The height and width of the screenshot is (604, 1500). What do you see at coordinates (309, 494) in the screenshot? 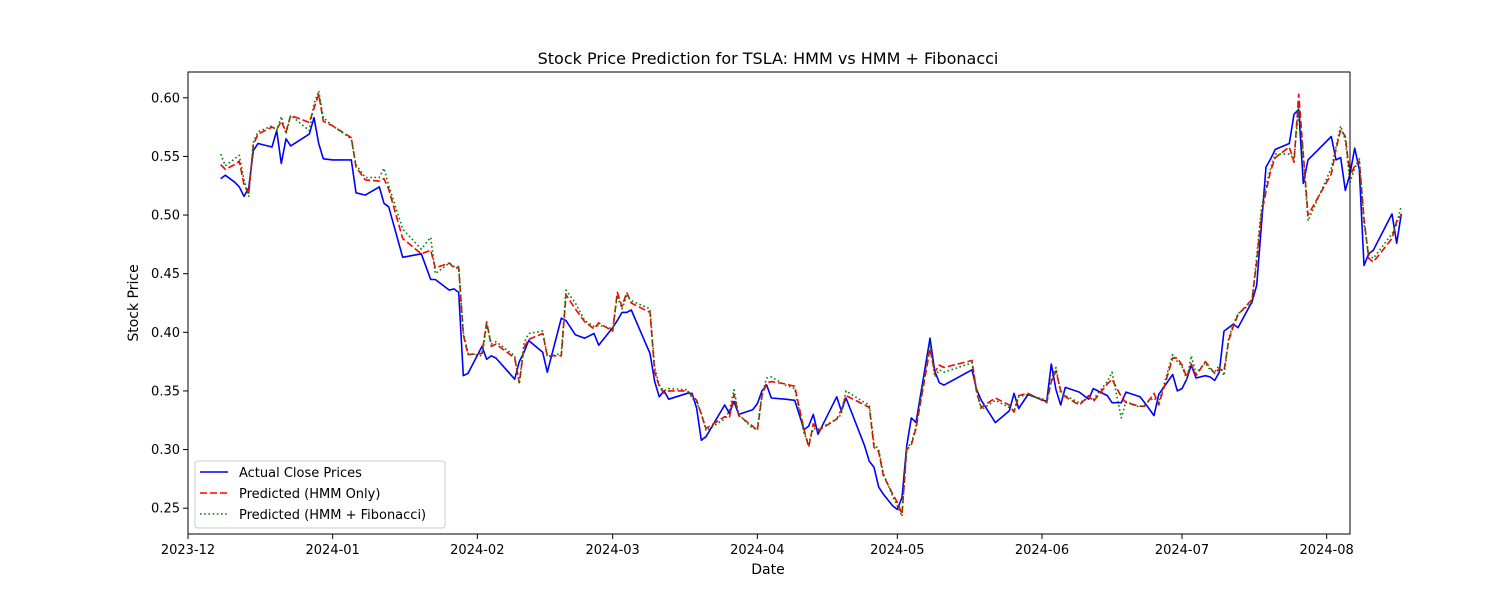
I see `legend-label-2: Predicted (HMM Only)` at bounding box center [309, 494].